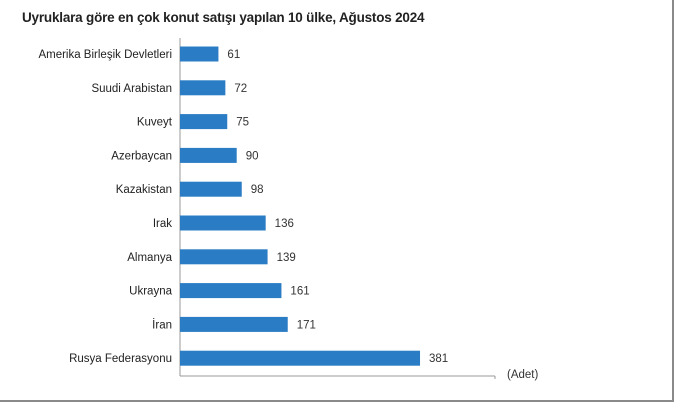 This screenshot has height=403, width=675. Describe the element at coordinates (162, 224) in the screenshot. I see `category-label: Irak` at that location.